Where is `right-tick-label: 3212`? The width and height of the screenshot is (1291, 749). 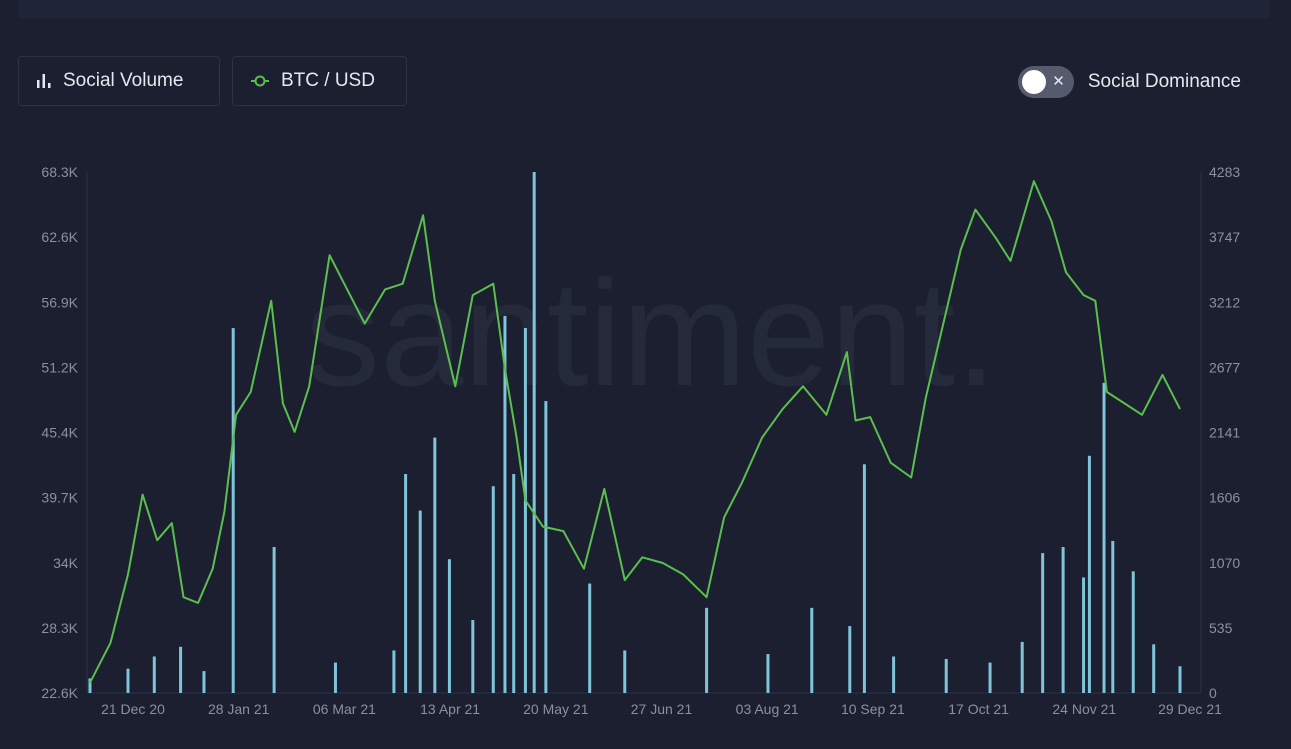
right-tick-label: 3212 is located at coordinates (1224, 302).